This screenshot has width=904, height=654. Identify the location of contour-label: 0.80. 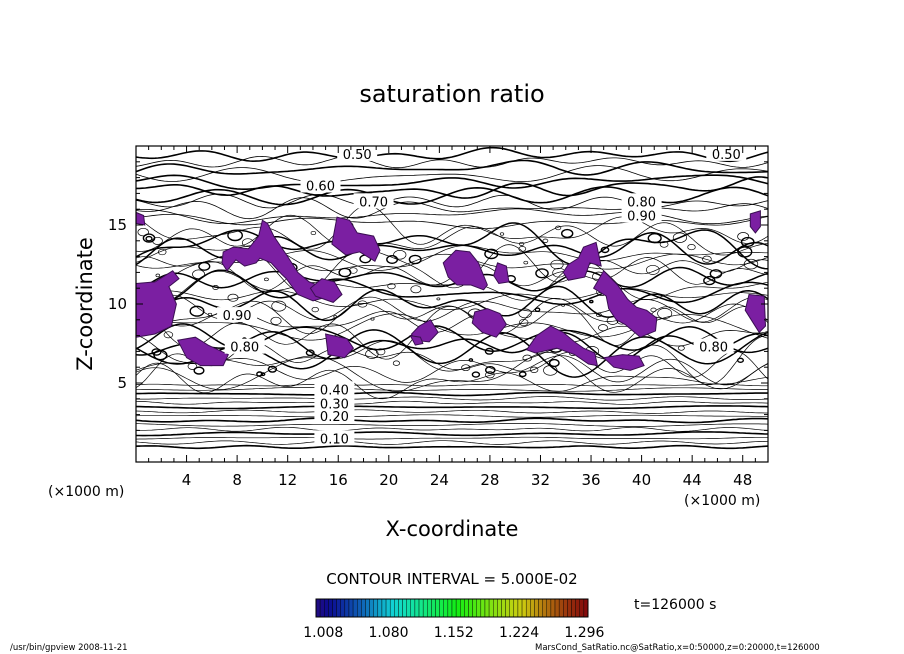
(641, 202).